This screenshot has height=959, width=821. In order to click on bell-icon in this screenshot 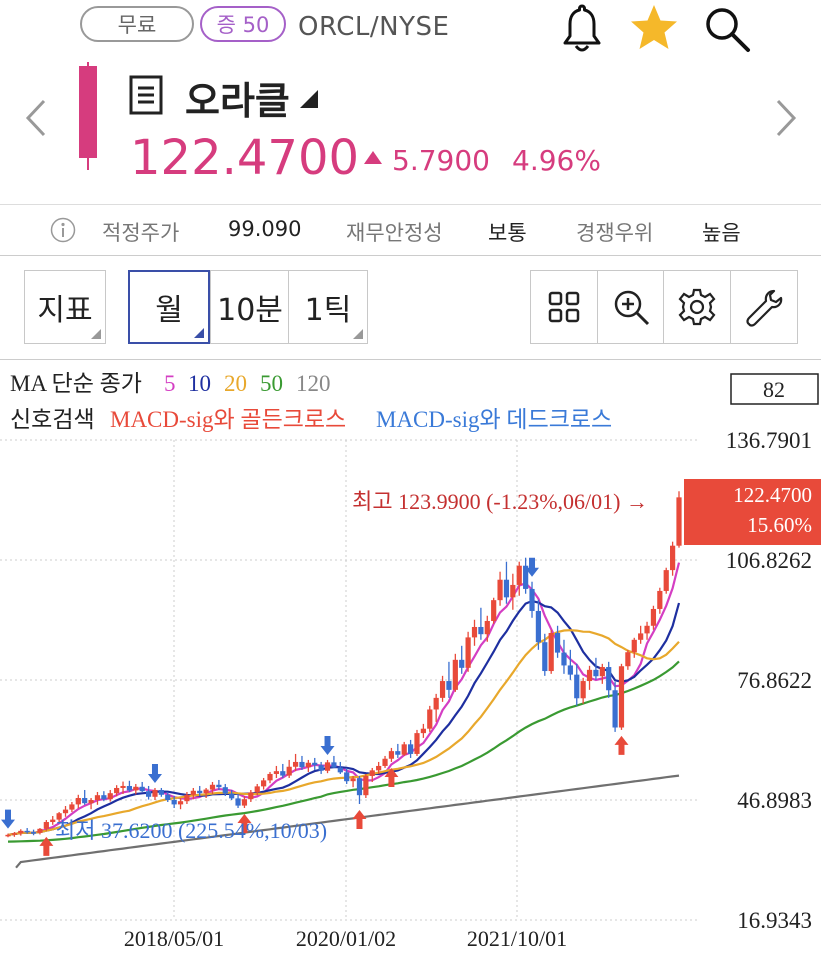, I will do `click(582, 28)`.